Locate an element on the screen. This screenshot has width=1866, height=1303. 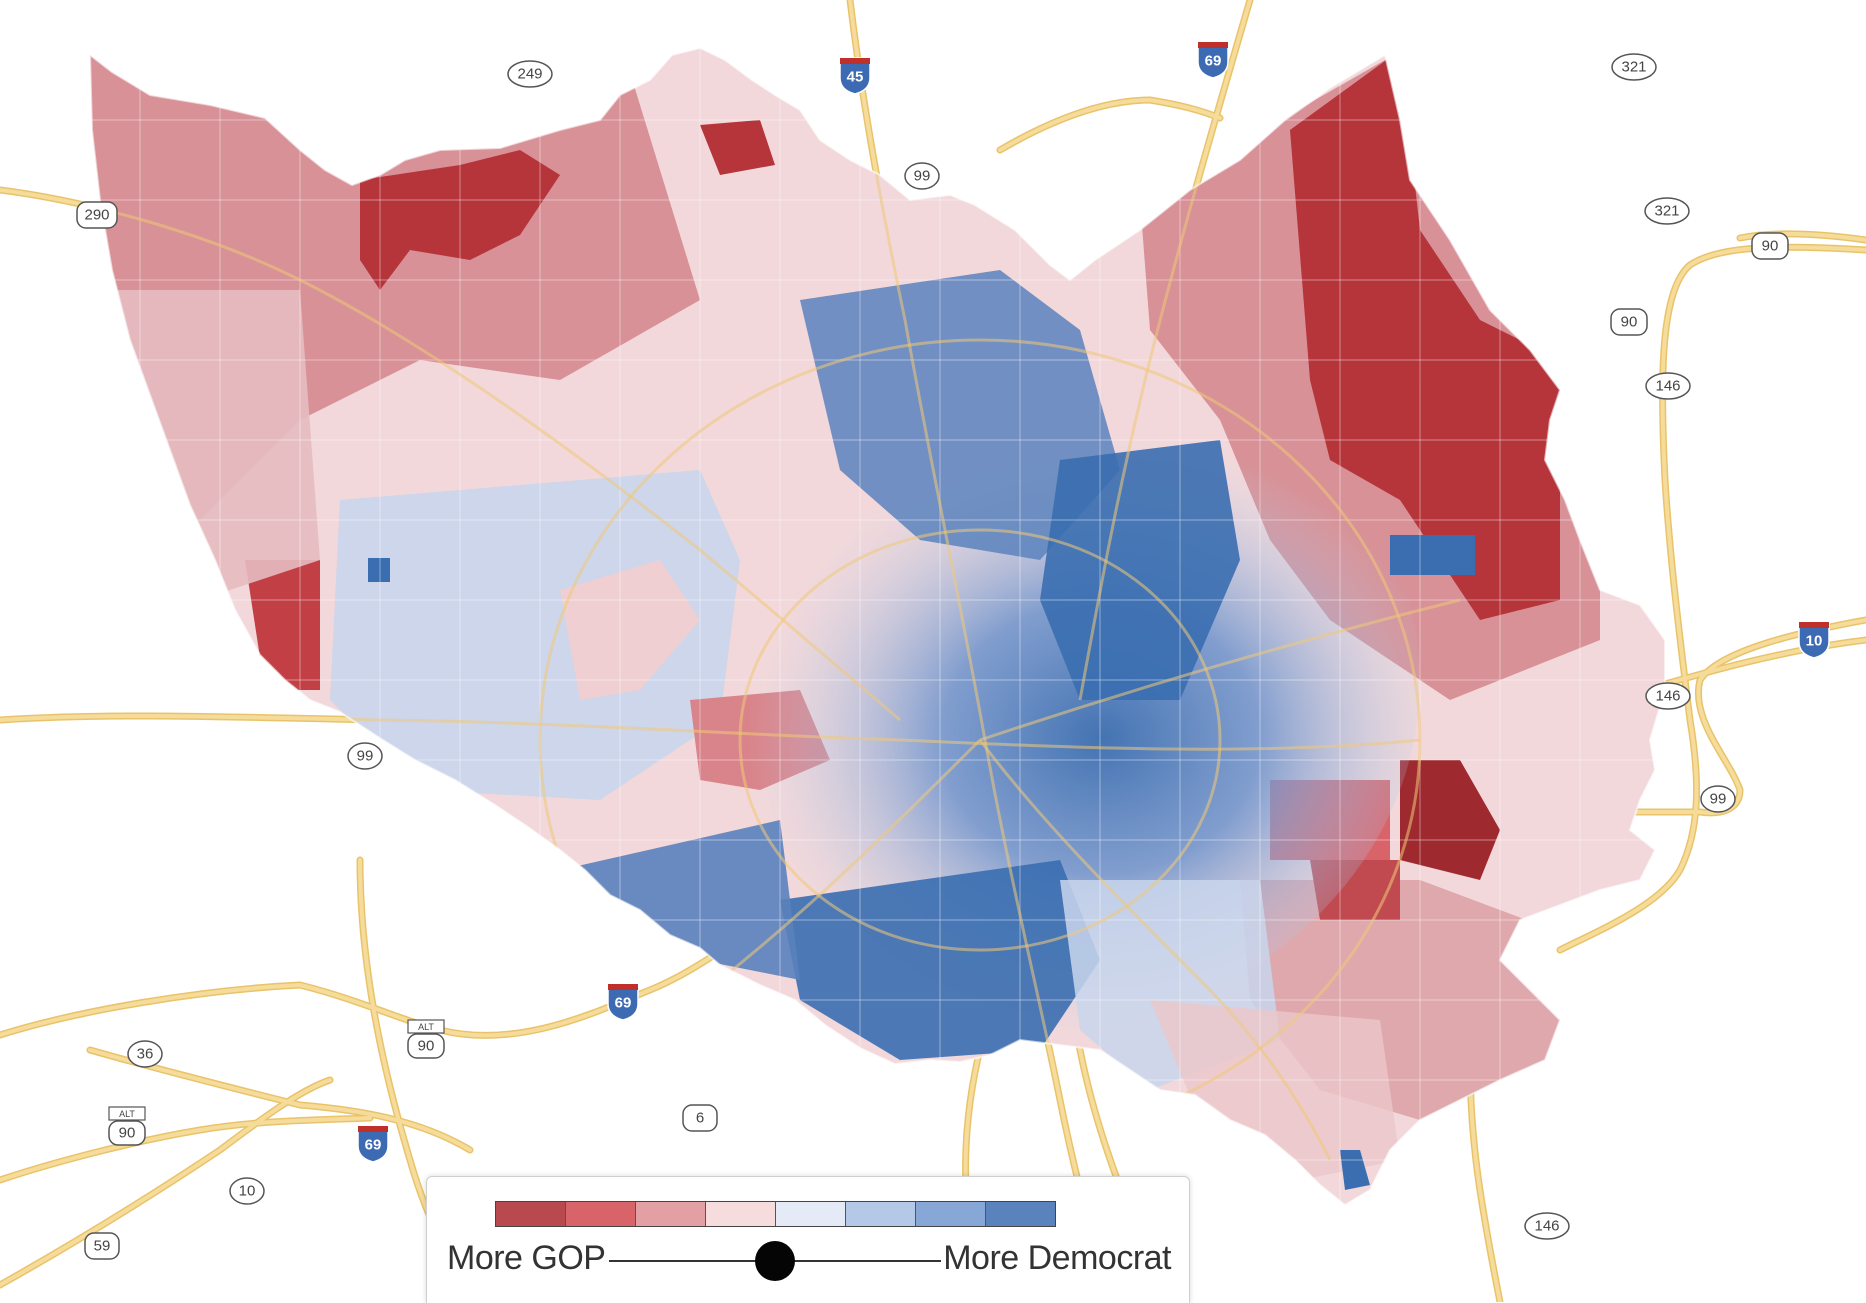
legend-slider-handle is located at coordinates (775, 1261).